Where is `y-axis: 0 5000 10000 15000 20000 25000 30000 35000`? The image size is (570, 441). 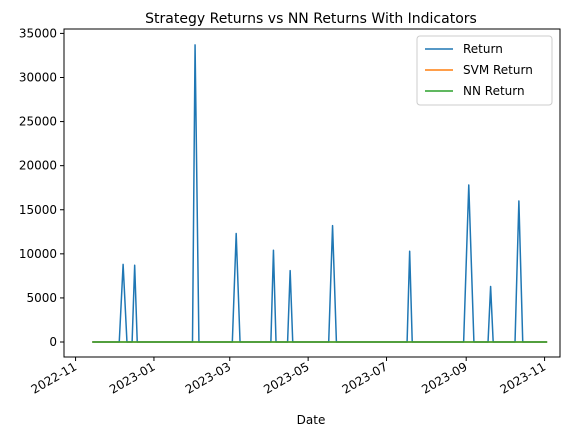
y-axis: 0 5000 10000 15000 20000 25000 30000 35000 is located at coordinates (41, 187).